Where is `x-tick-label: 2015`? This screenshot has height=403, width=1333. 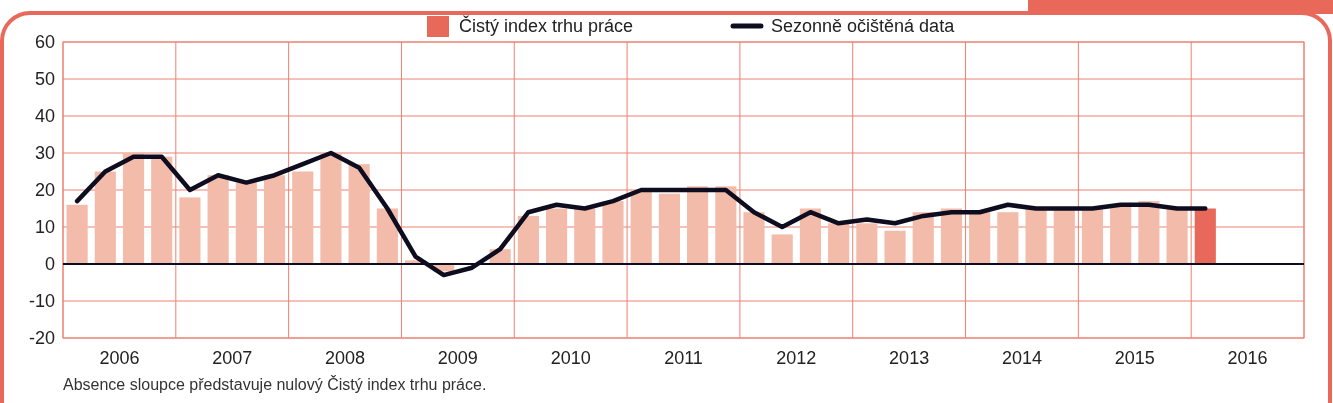
x-tick-label: 2015 is located at coordinates (1134, 358).